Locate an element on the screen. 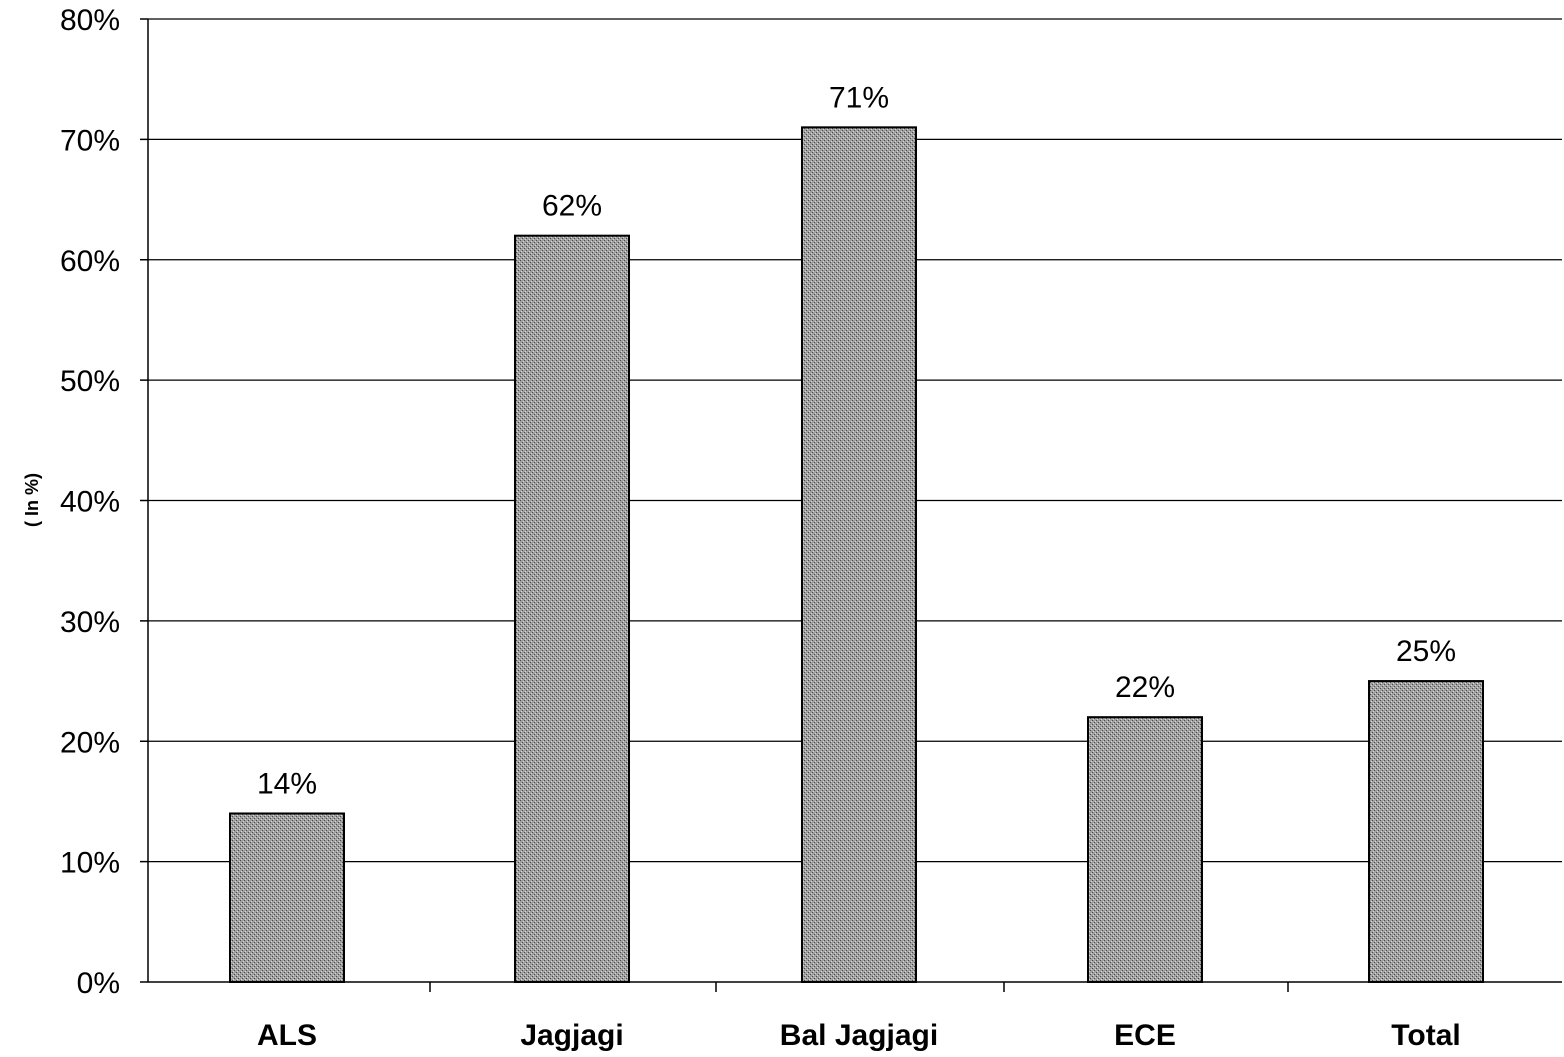 Image resolution: width=1564 pixels, height=1057 pixels. x-category-label: ALS is located at coordinates (287, 1035).